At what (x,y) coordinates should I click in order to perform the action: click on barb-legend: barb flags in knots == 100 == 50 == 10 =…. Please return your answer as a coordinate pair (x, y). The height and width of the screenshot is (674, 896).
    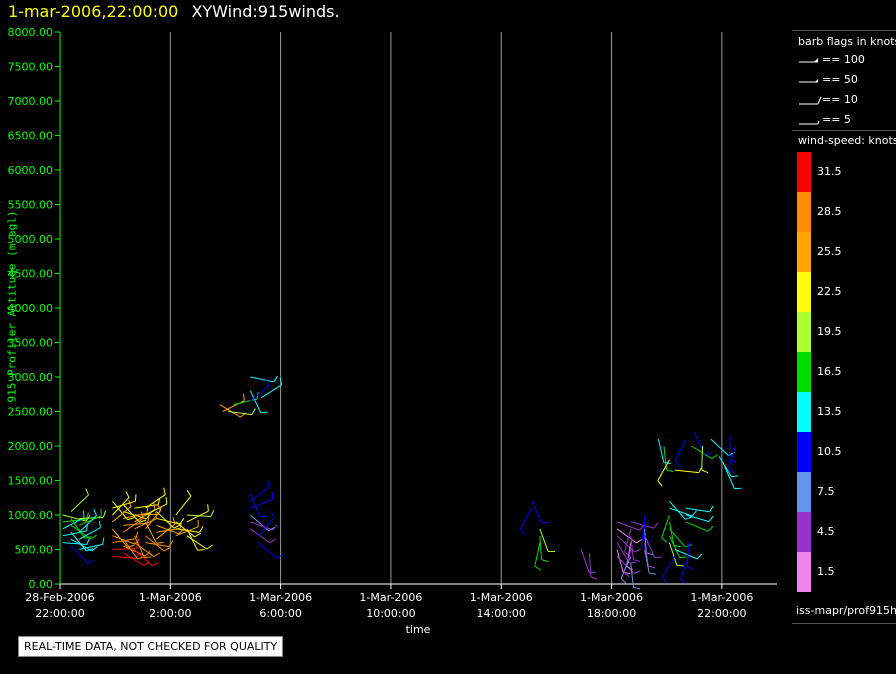
    Looking at the image, I should click on (844, 80).